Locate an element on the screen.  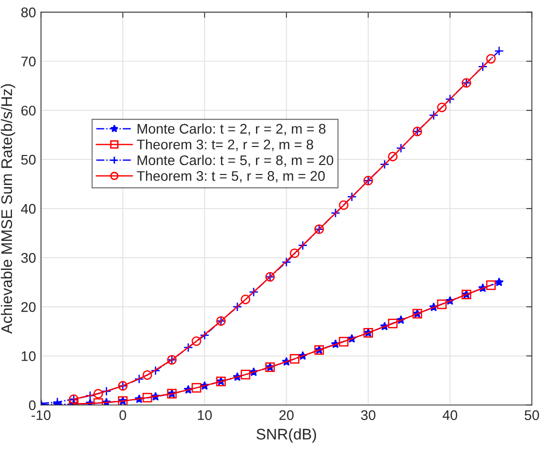
y-tick-label: 70 is located at coordinates (28, 61).